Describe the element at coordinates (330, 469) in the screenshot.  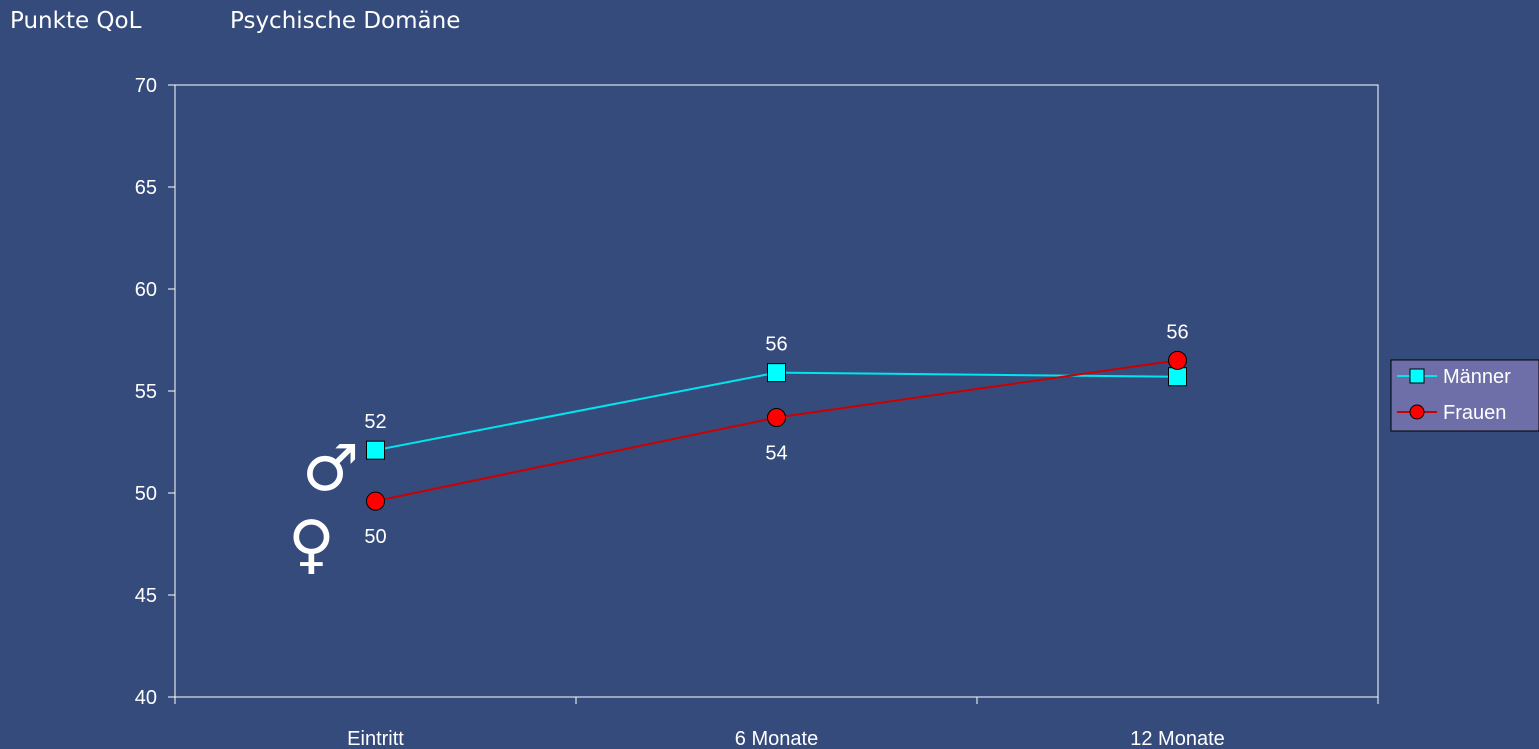
I see `male-symbol-icon: ♂` at that location.